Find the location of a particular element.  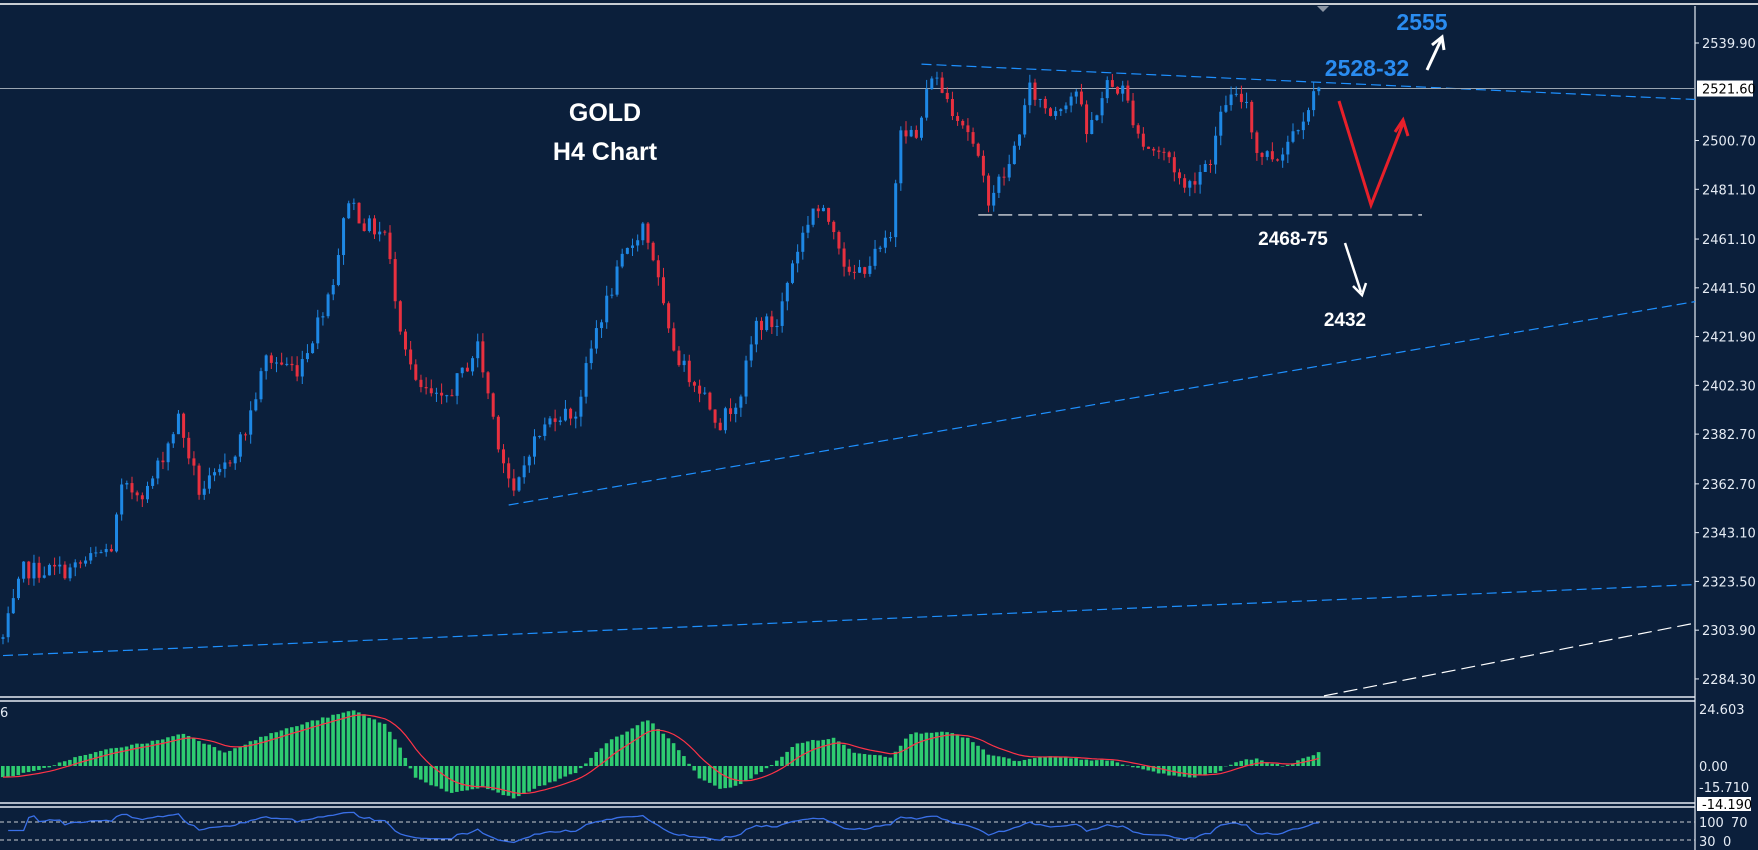

red-projection-arrow-icon is located at coordinates (1373, 155).